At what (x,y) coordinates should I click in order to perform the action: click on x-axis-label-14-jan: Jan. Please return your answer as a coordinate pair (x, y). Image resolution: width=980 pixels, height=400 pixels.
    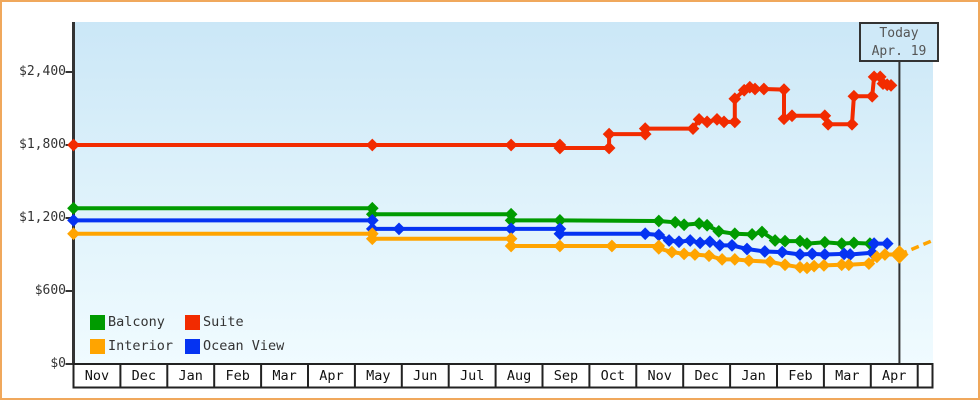
    Looking at the image, I should click on (753, 375).